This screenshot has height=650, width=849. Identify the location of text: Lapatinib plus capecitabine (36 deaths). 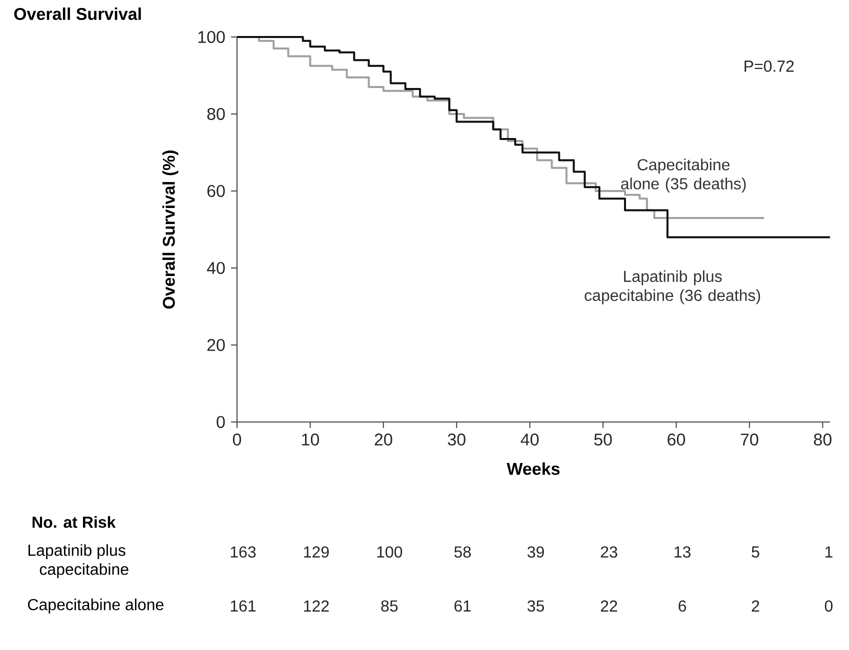
(672, 287).